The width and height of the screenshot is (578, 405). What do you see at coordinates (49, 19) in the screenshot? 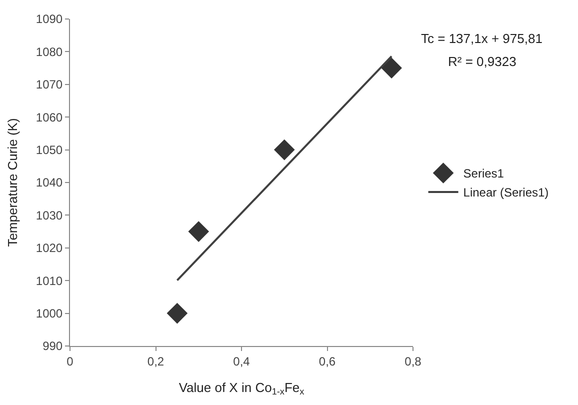
I see `y-tick-label: 1090` at bounding box center [49, 19].